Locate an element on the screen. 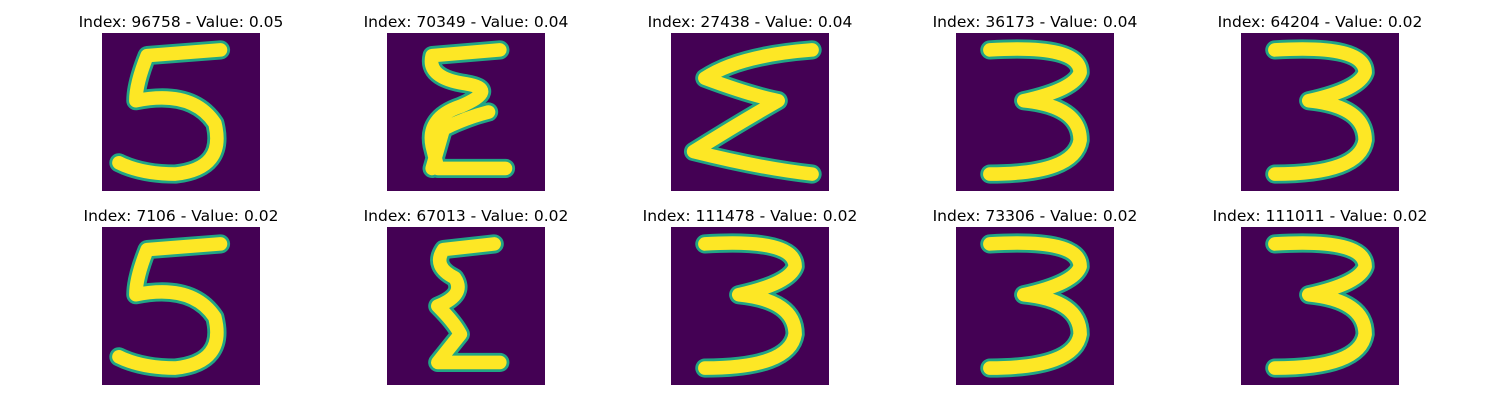  image-tile: Index: 96758 - Value: 0.05 is located at coordinates (181, 108).